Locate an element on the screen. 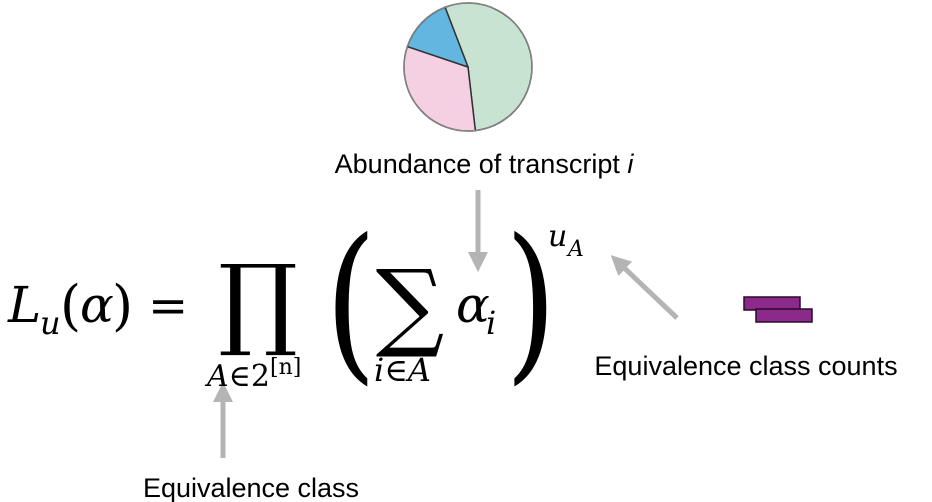  abundance-label-text: Abundance of transcript is located at coordinates (481, 164).